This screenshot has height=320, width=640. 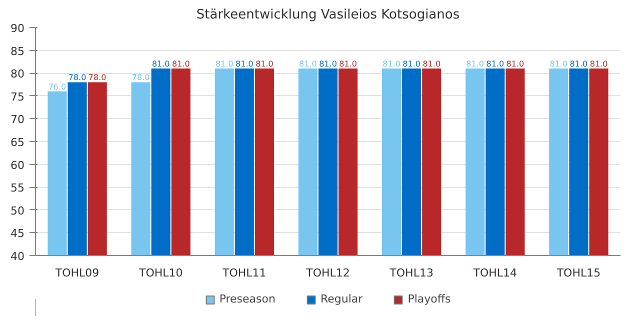 What do you see at coordinates (17, 188) in the screenshot?
I see `y-tick-label: 55` at bounding box center [17, 188].